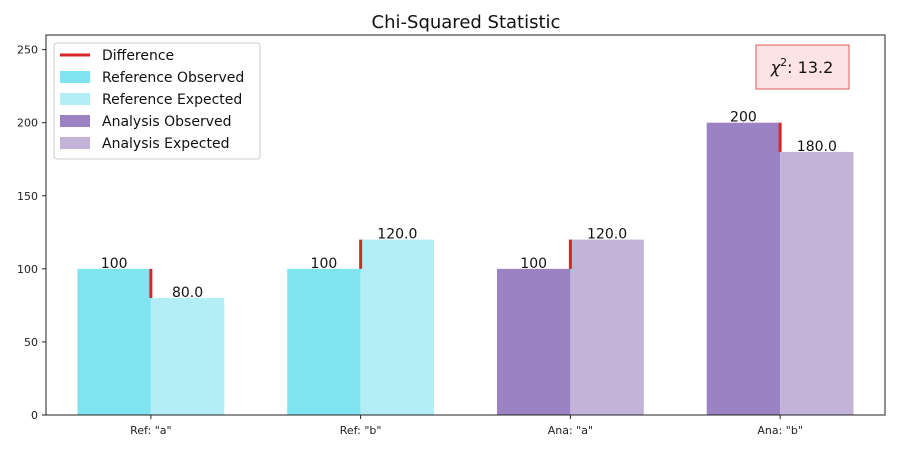  I want to click on chart-title: Chi-Squared Statistic, so click(466, 22).